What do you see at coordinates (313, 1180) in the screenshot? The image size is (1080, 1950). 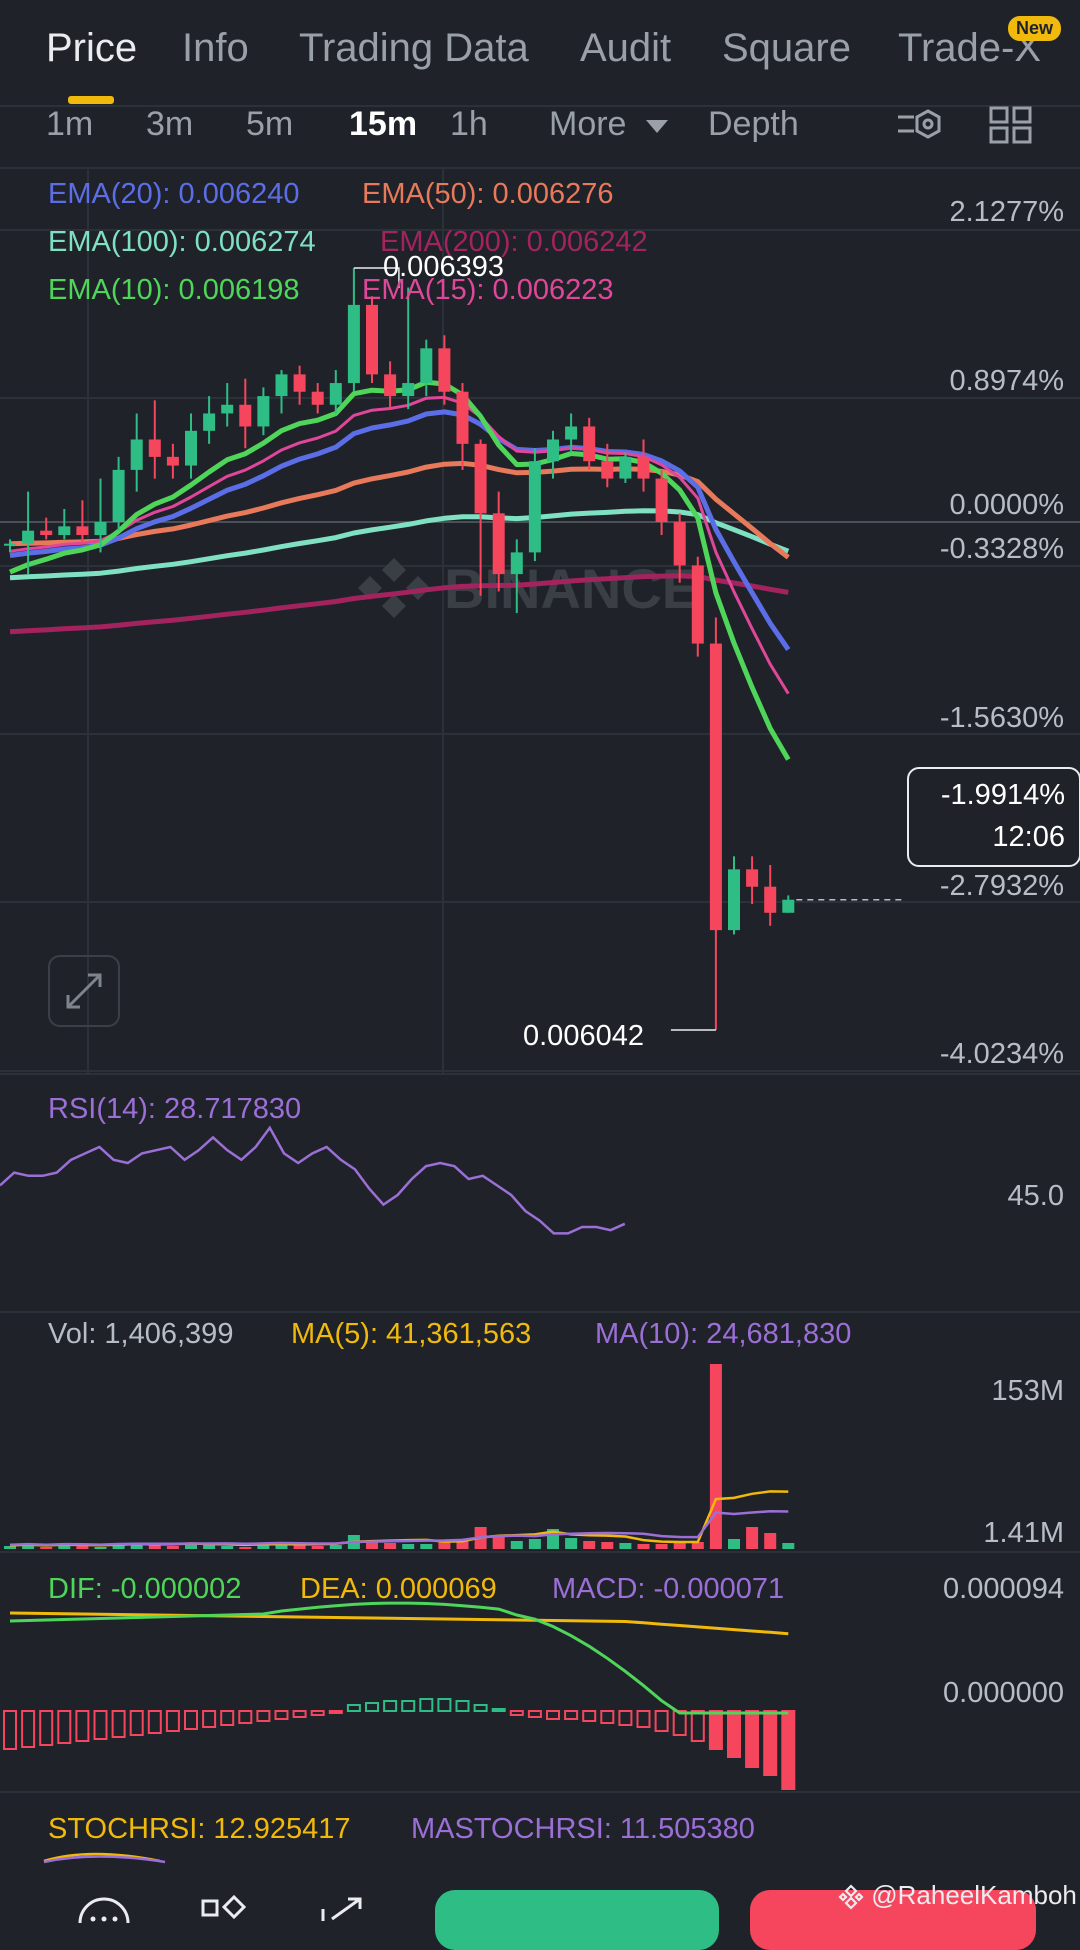 I see `rsi-line` at bounding box center [313, 1180].